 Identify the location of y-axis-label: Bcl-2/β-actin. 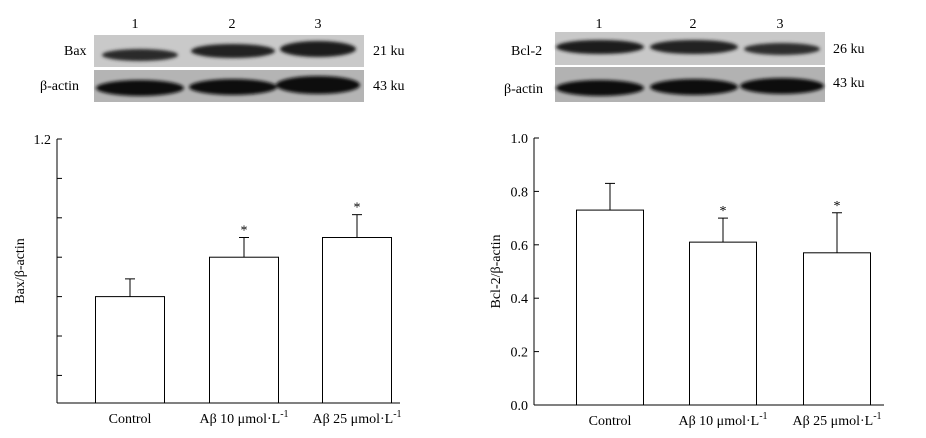
(496, 272).